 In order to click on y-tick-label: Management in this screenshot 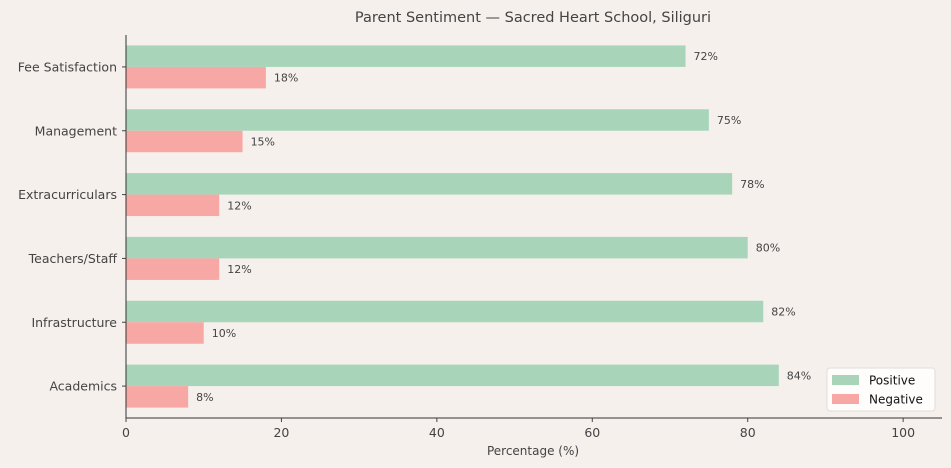, I will do `click(76, 130)`.